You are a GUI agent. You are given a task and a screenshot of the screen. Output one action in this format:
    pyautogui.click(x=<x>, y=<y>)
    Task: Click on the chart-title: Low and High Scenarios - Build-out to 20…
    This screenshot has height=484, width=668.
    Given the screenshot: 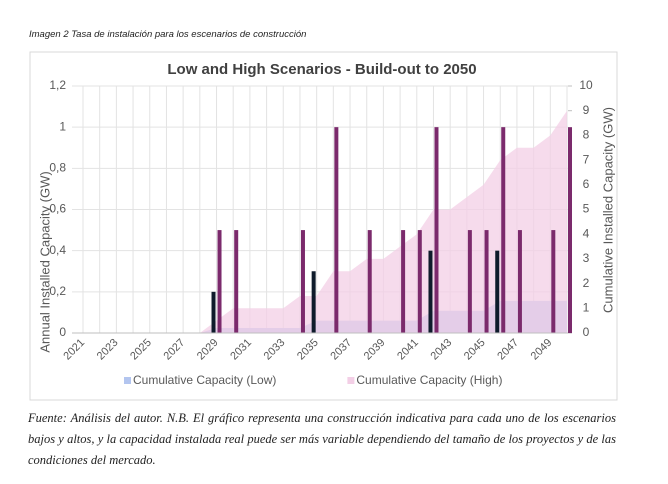 What is the action you would take?
    pyautogui.click(x=321, y=69)
    